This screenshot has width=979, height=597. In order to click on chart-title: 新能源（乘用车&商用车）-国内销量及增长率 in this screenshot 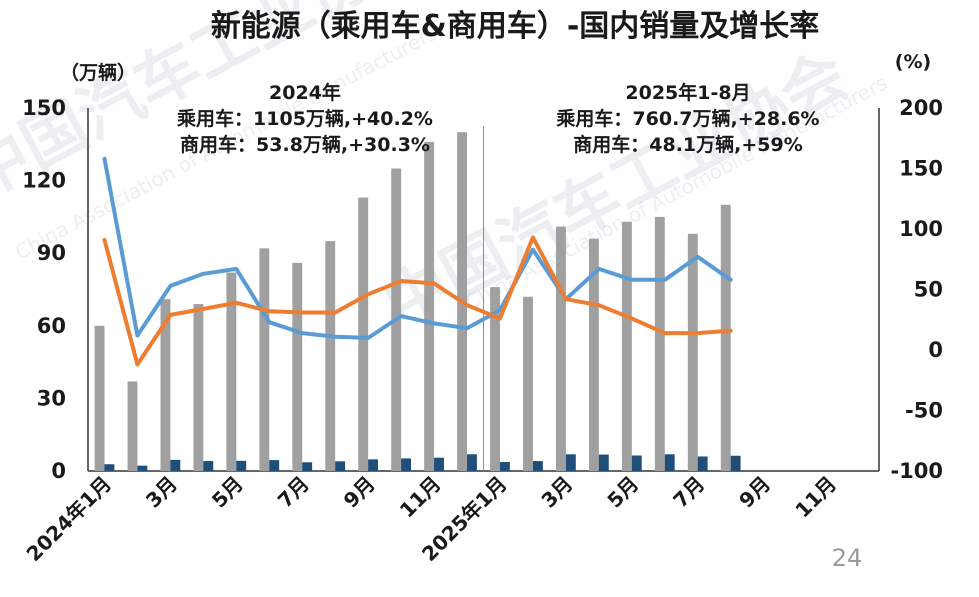, I will do `click(515, 26)`.